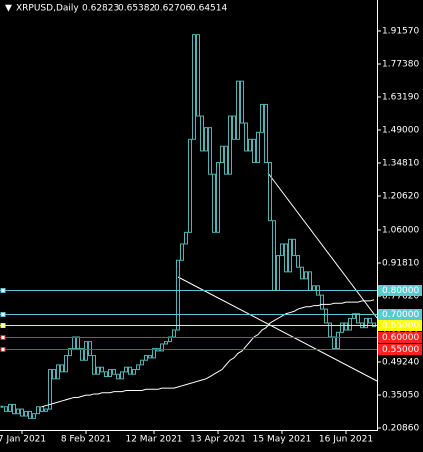 The image size is (423, 452). Describe the element at coordinates (172, 9) in the screenshot. I see `ohlc-low: 0.62706` at that location.